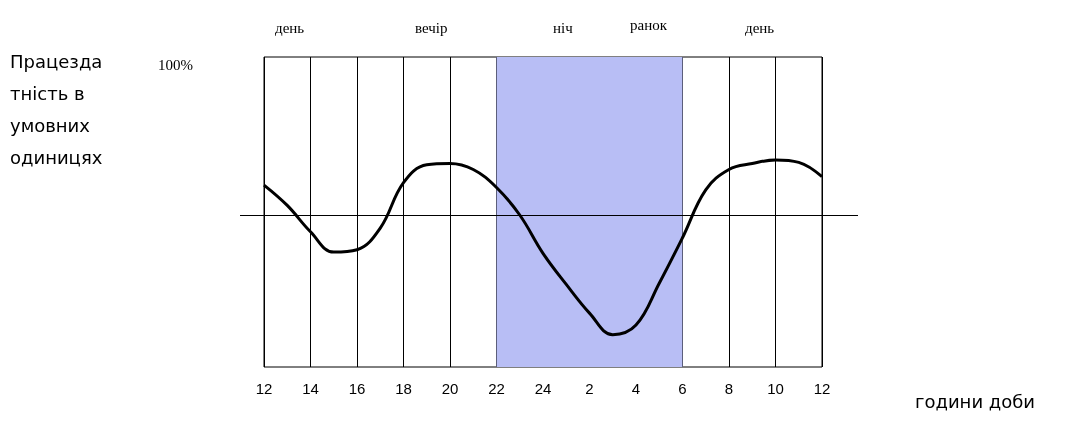  I want to click on x-tick-label: 14, so click(310, 388).